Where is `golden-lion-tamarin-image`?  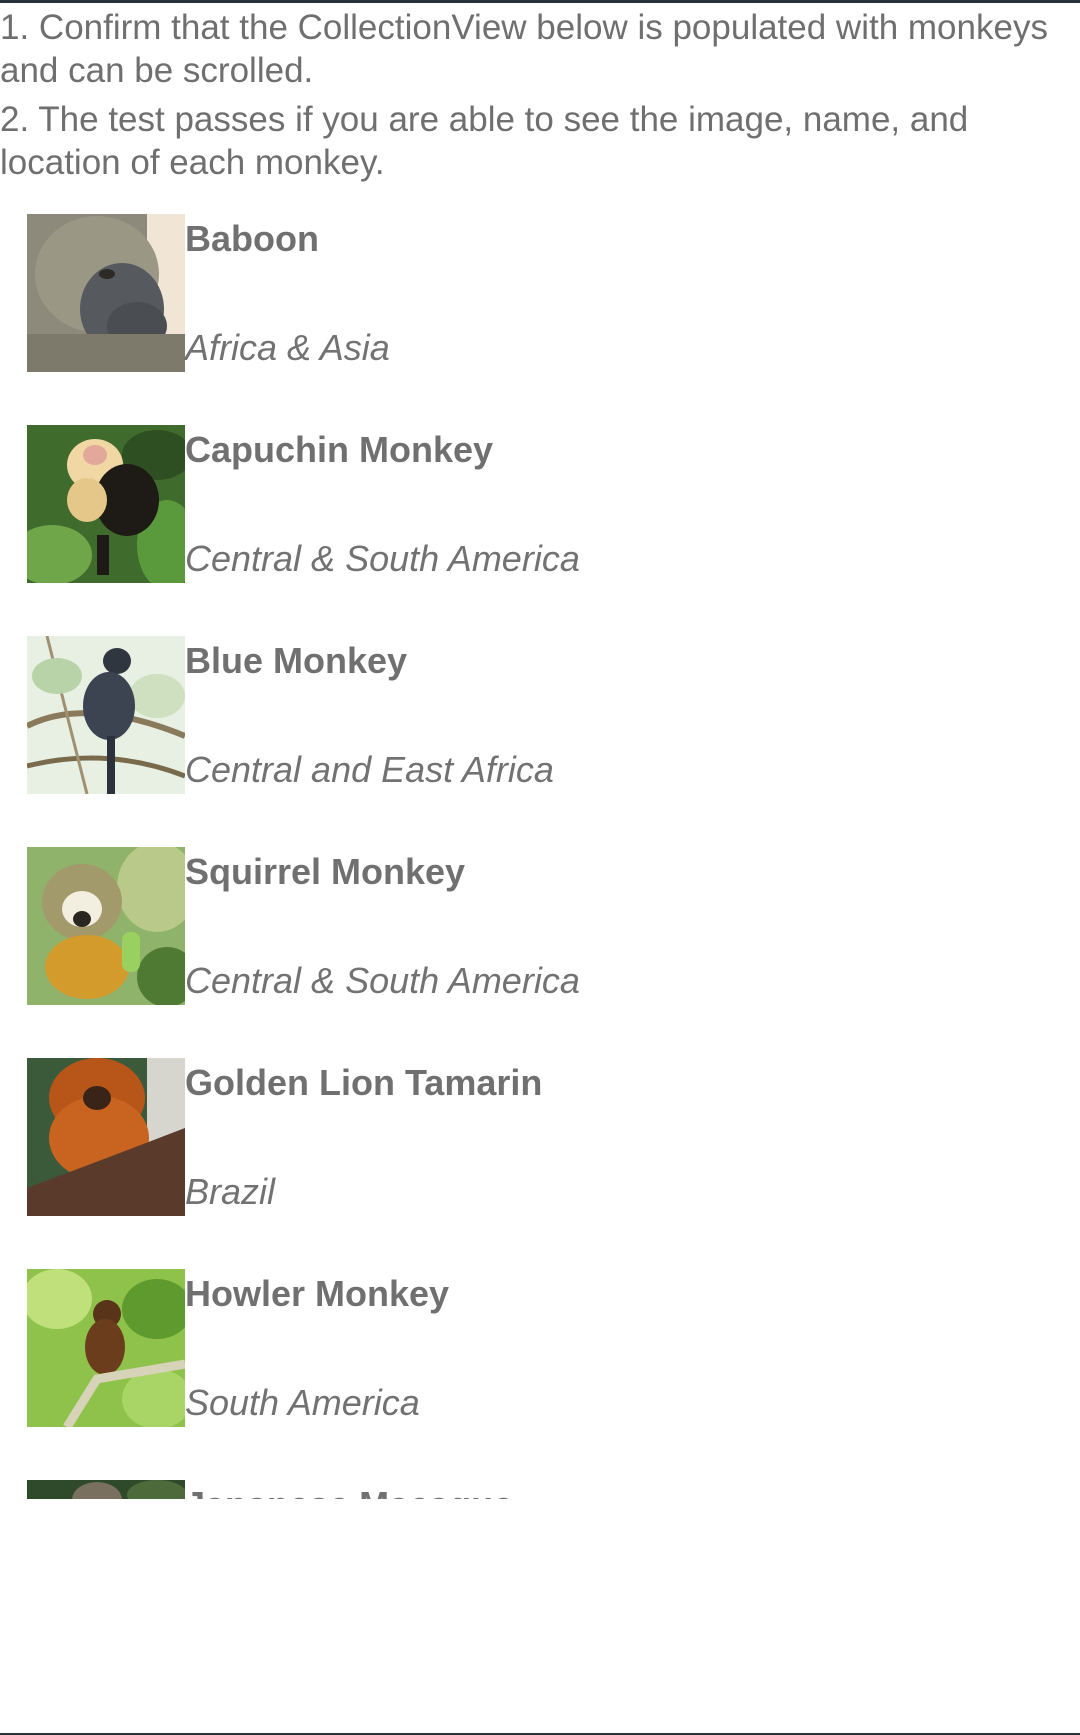
golden-lion-tamarin-image is located at coordinates (106, 1137).